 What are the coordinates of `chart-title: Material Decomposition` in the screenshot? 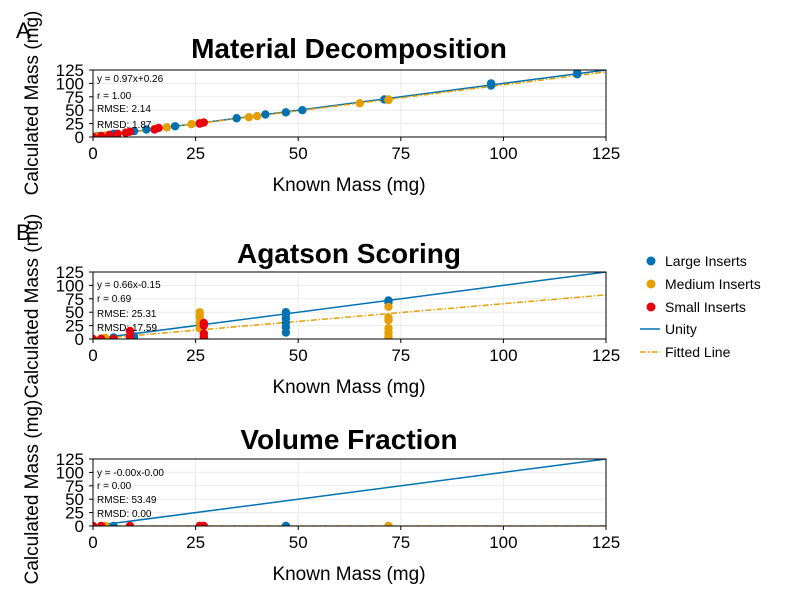 It's located at (349, 48).